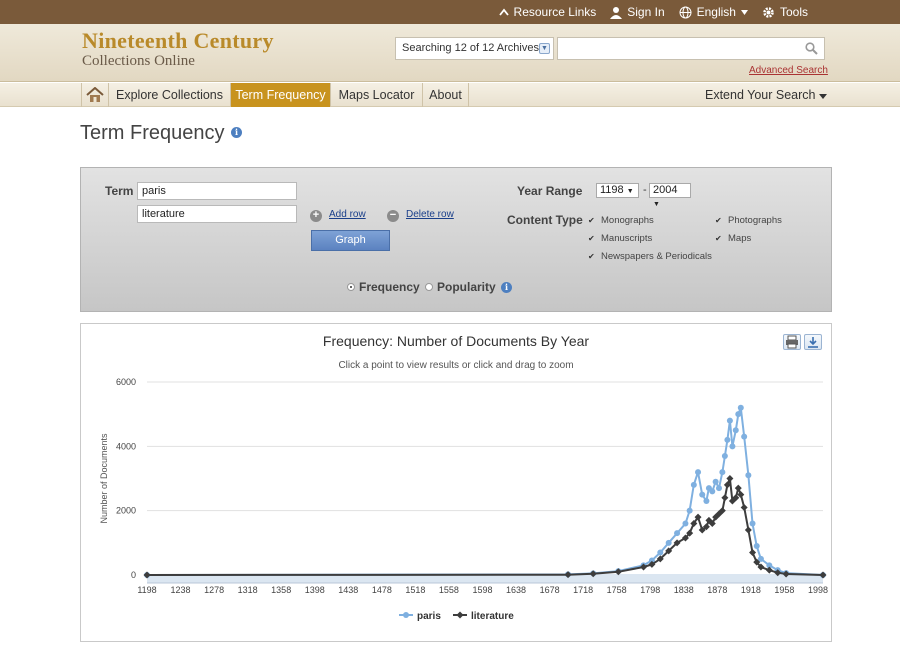  Describe the element at coordinates (684, 590) in the screenshot. I see `x-tick-label: 1838` at that location.